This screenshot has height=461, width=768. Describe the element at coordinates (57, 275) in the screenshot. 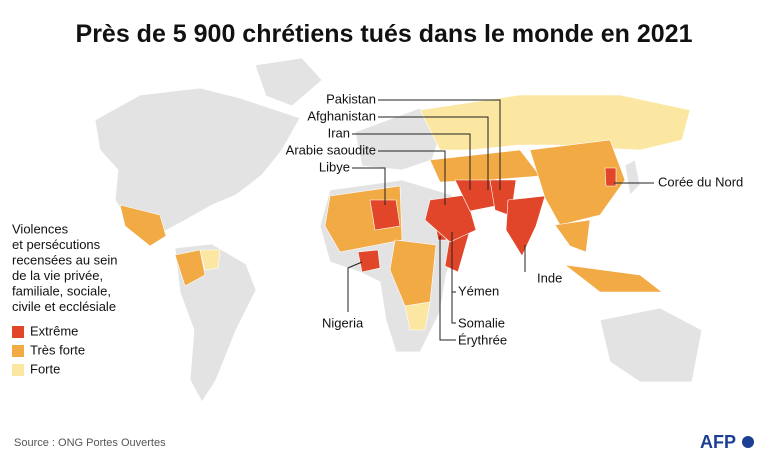

I see `legend-title: de la vie privée,` at that location.